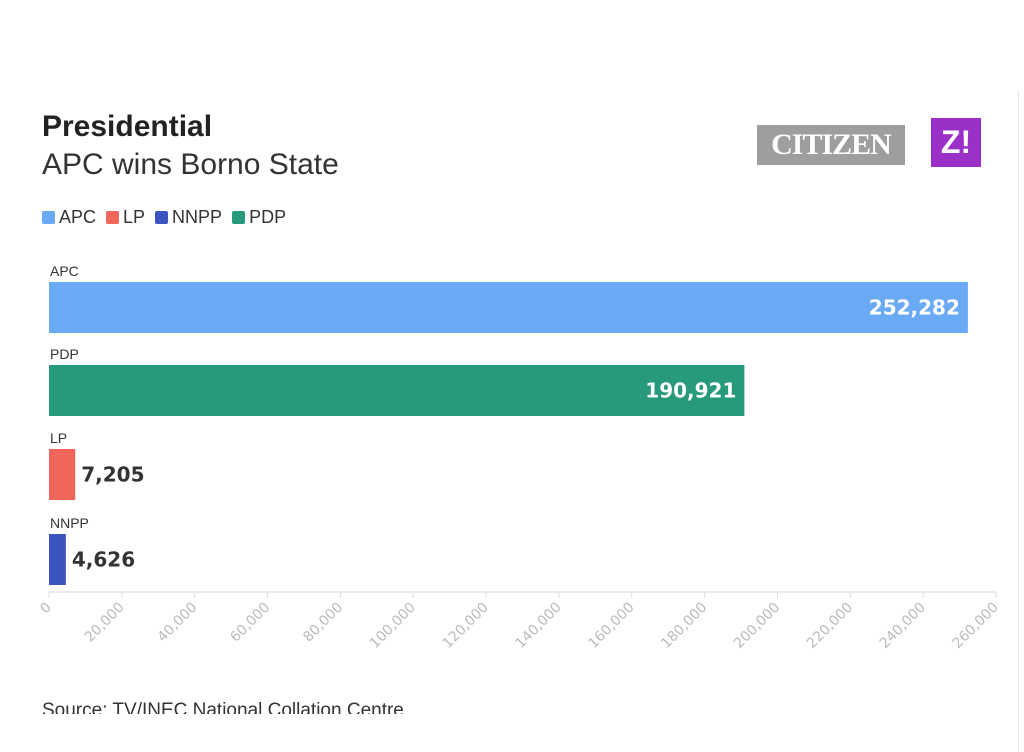 This screenshot has height=752, width=1024. Describe the element at coordinates (976, 626) in the screenshot. I see `x-tick-label: 260,000` at that location.